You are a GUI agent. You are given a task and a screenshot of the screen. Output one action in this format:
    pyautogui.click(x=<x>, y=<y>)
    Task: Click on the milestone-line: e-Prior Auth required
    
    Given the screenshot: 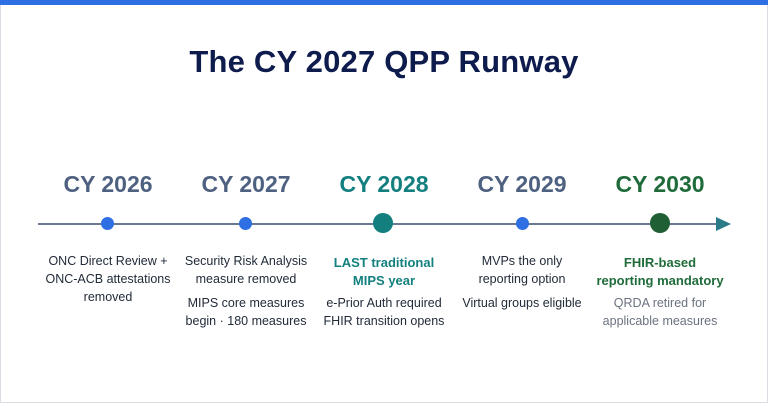 What is the action you would take?
    pyautogui.click(x=384, y=303)
    